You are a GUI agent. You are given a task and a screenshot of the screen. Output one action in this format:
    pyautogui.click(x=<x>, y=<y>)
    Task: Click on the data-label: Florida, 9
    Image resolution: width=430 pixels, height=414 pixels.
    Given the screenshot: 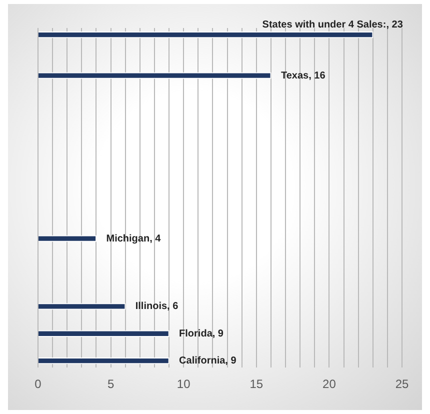 What is the action you would take?
    pyautogui.click(x=201, y=334)
    